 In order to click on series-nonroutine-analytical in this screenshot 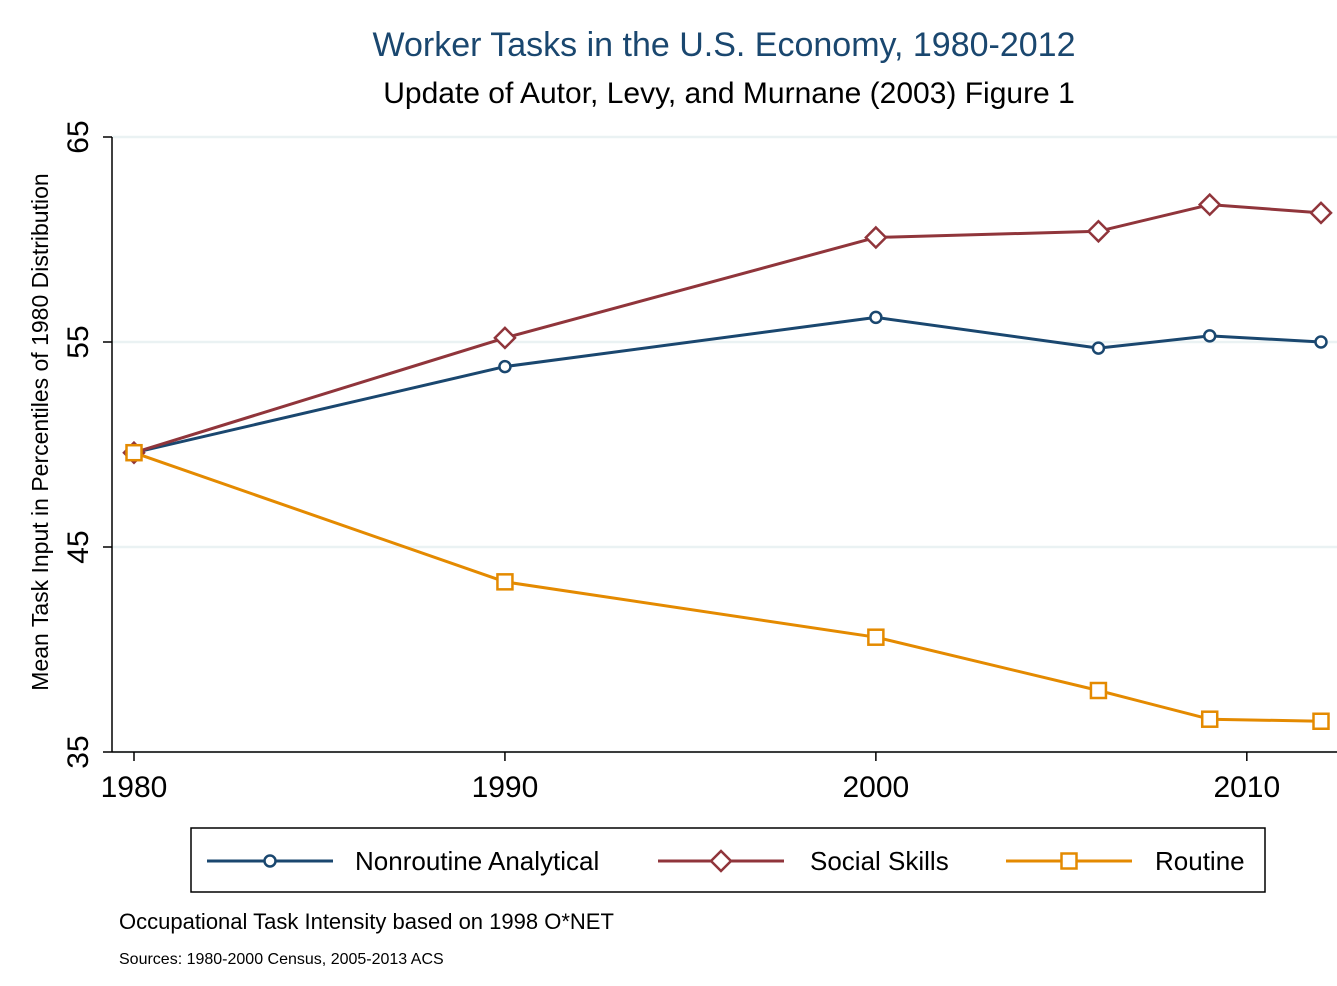, I will do `click(727, 385)`.